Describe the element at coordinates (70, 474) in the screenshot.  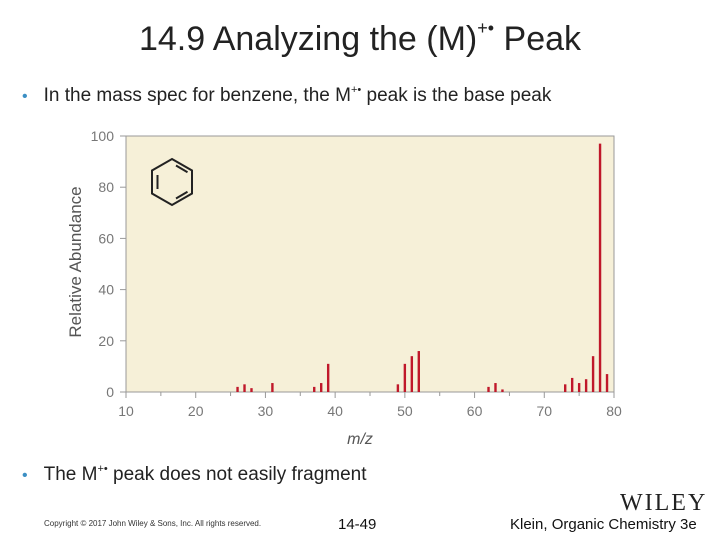
I see `bullet2-prefix: The M` at that location.